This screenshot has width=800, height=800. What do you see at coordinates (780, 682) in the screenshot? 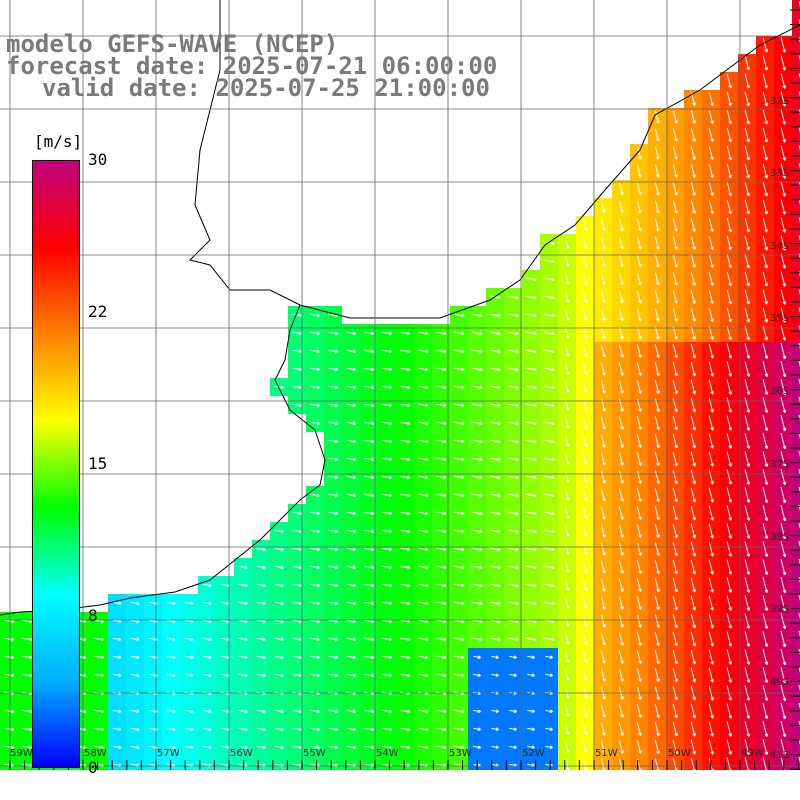
I see `lat-label: 40S` at bounding box center [780, 682].